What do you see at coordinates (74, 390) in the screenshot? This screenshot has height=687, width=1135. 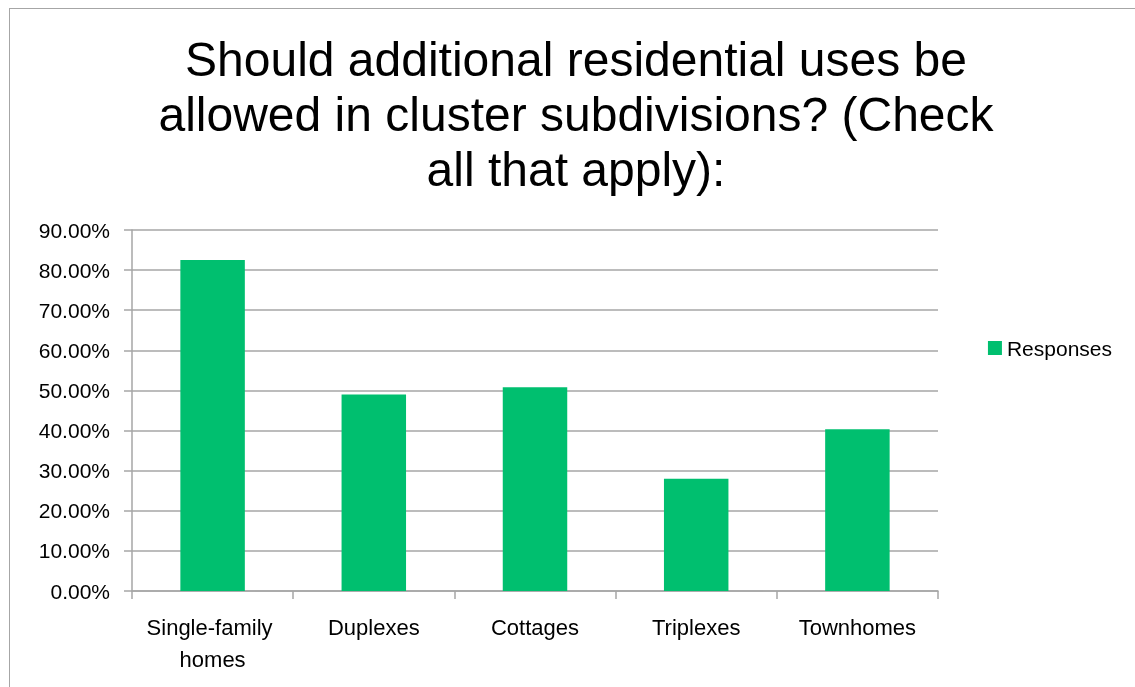 I see `y-tick-label: 50.00%` at bounding box center [74, 390].